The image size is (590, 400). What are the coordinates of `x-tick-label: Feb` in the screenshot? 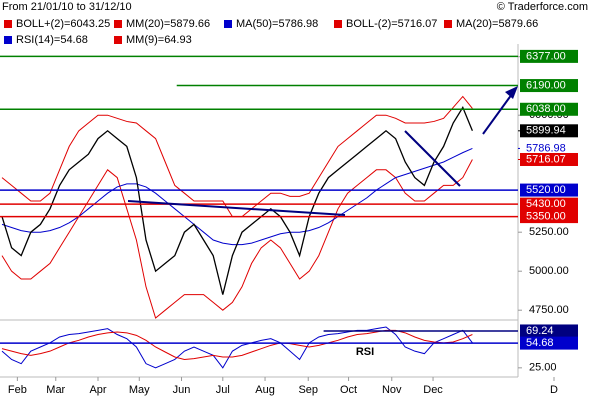 It's located at (17, 390).